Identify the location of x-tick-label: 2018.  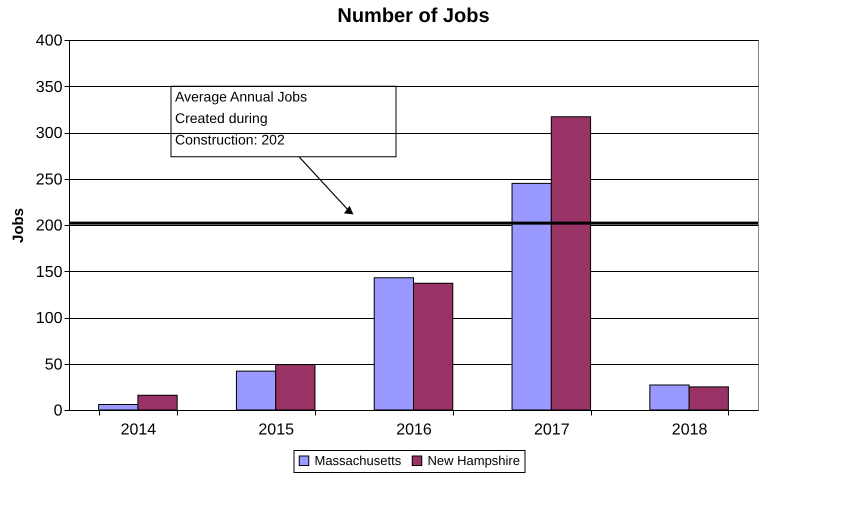
(690, 430).